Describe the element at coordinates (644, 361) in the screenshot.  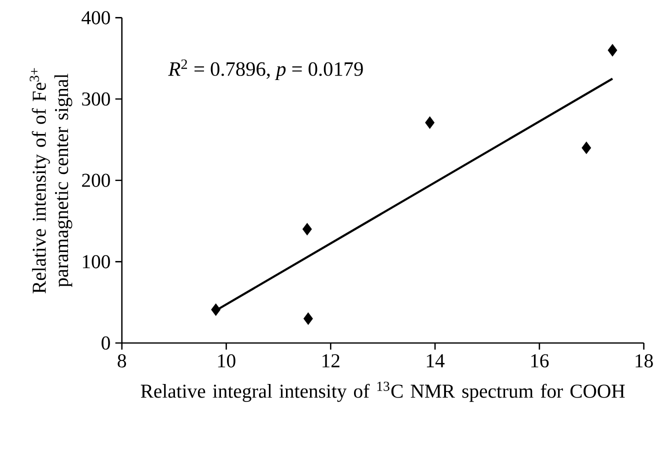
I see `x-tick-label: 18` at that location.